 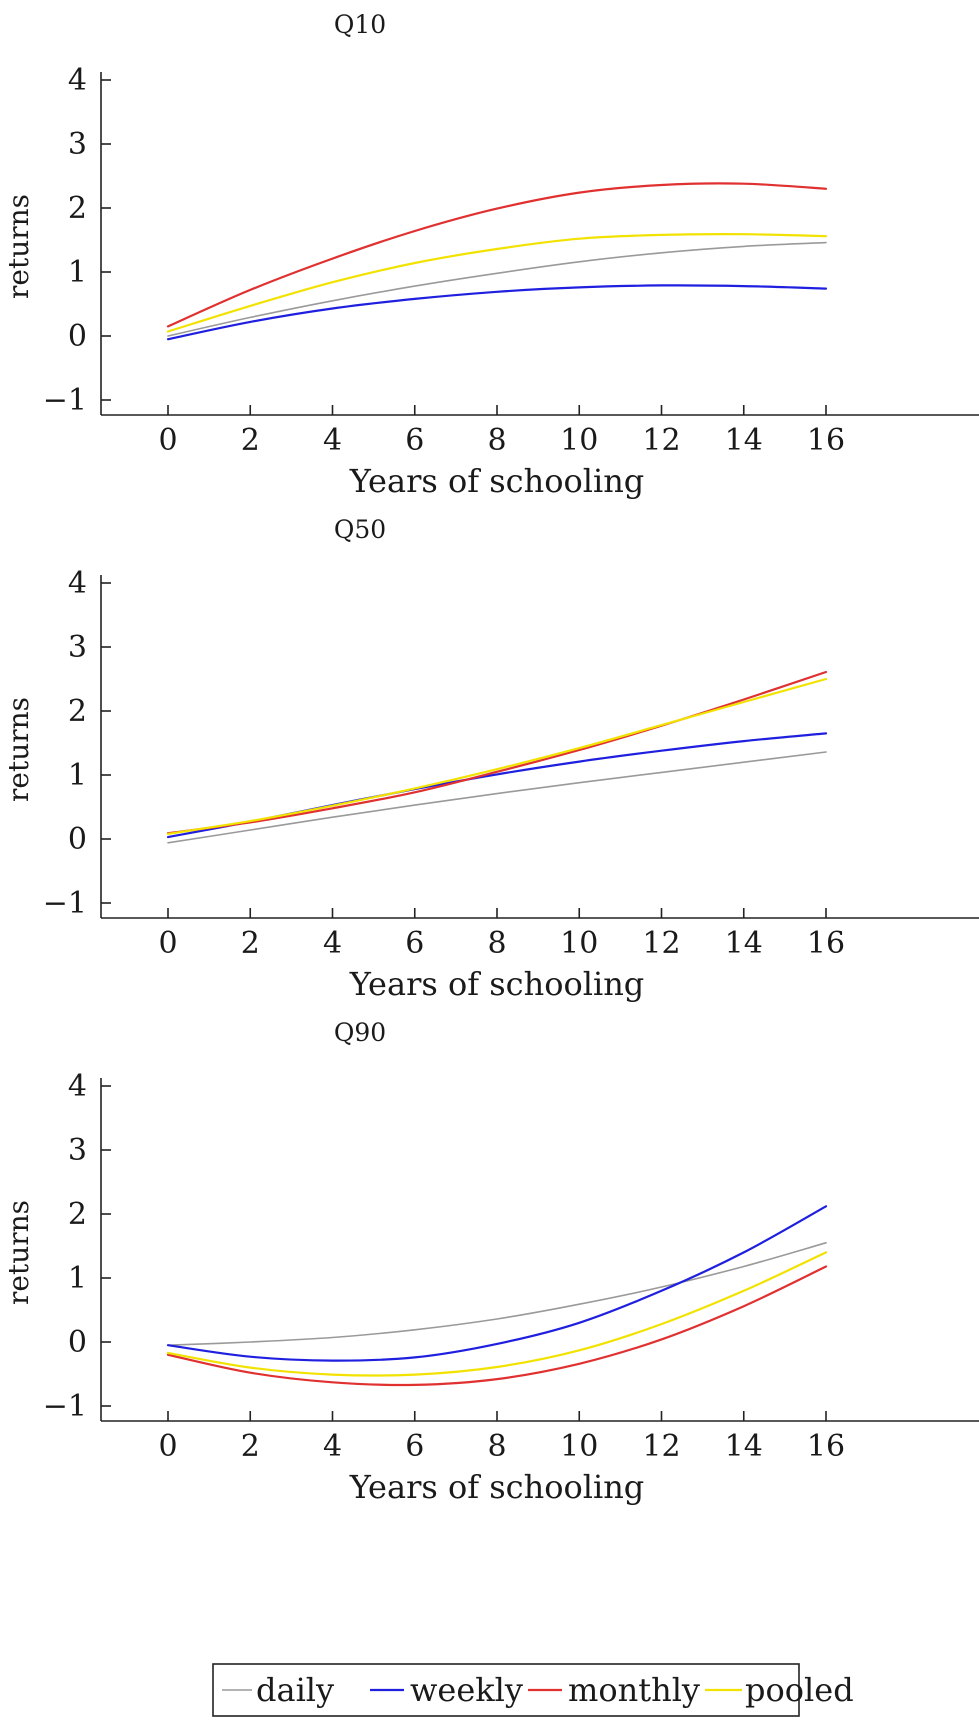 What do you see at coordinates (295, 1690) in the screenshot?
I see `legend-label: daily` at bounding box center [295, 1690].